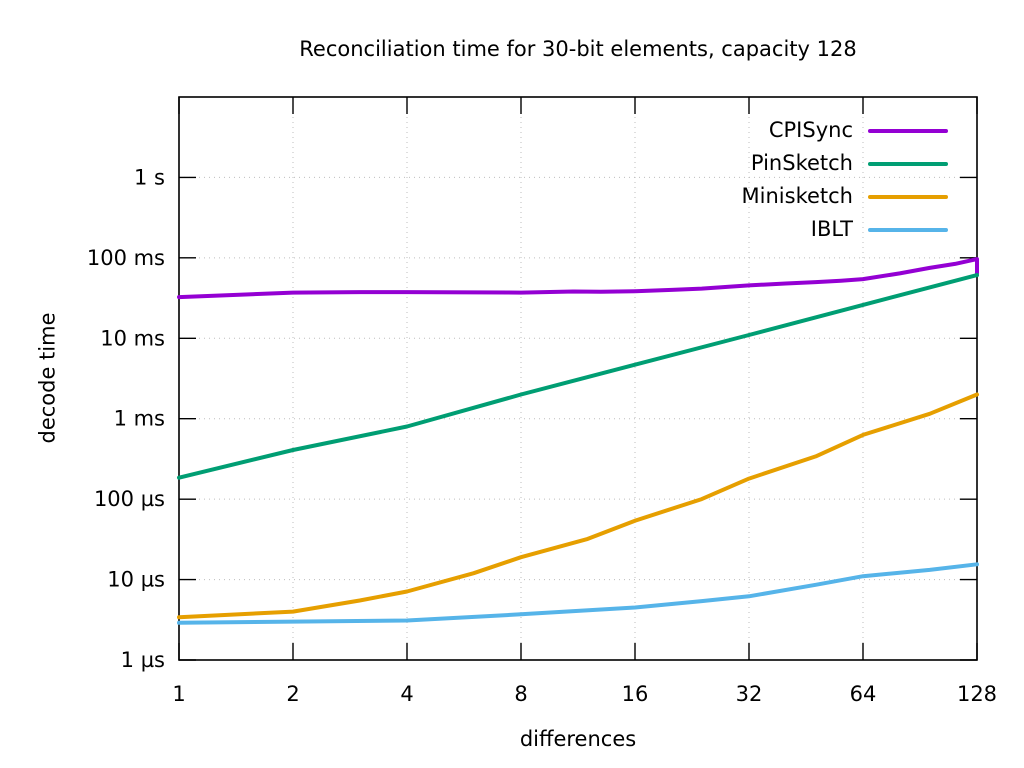 The height and width of the screenshot is (768, 1024). Describe the element at coordinates (149, 177) in the screenshot. I see `y-tick-label: 1 s` at that location.